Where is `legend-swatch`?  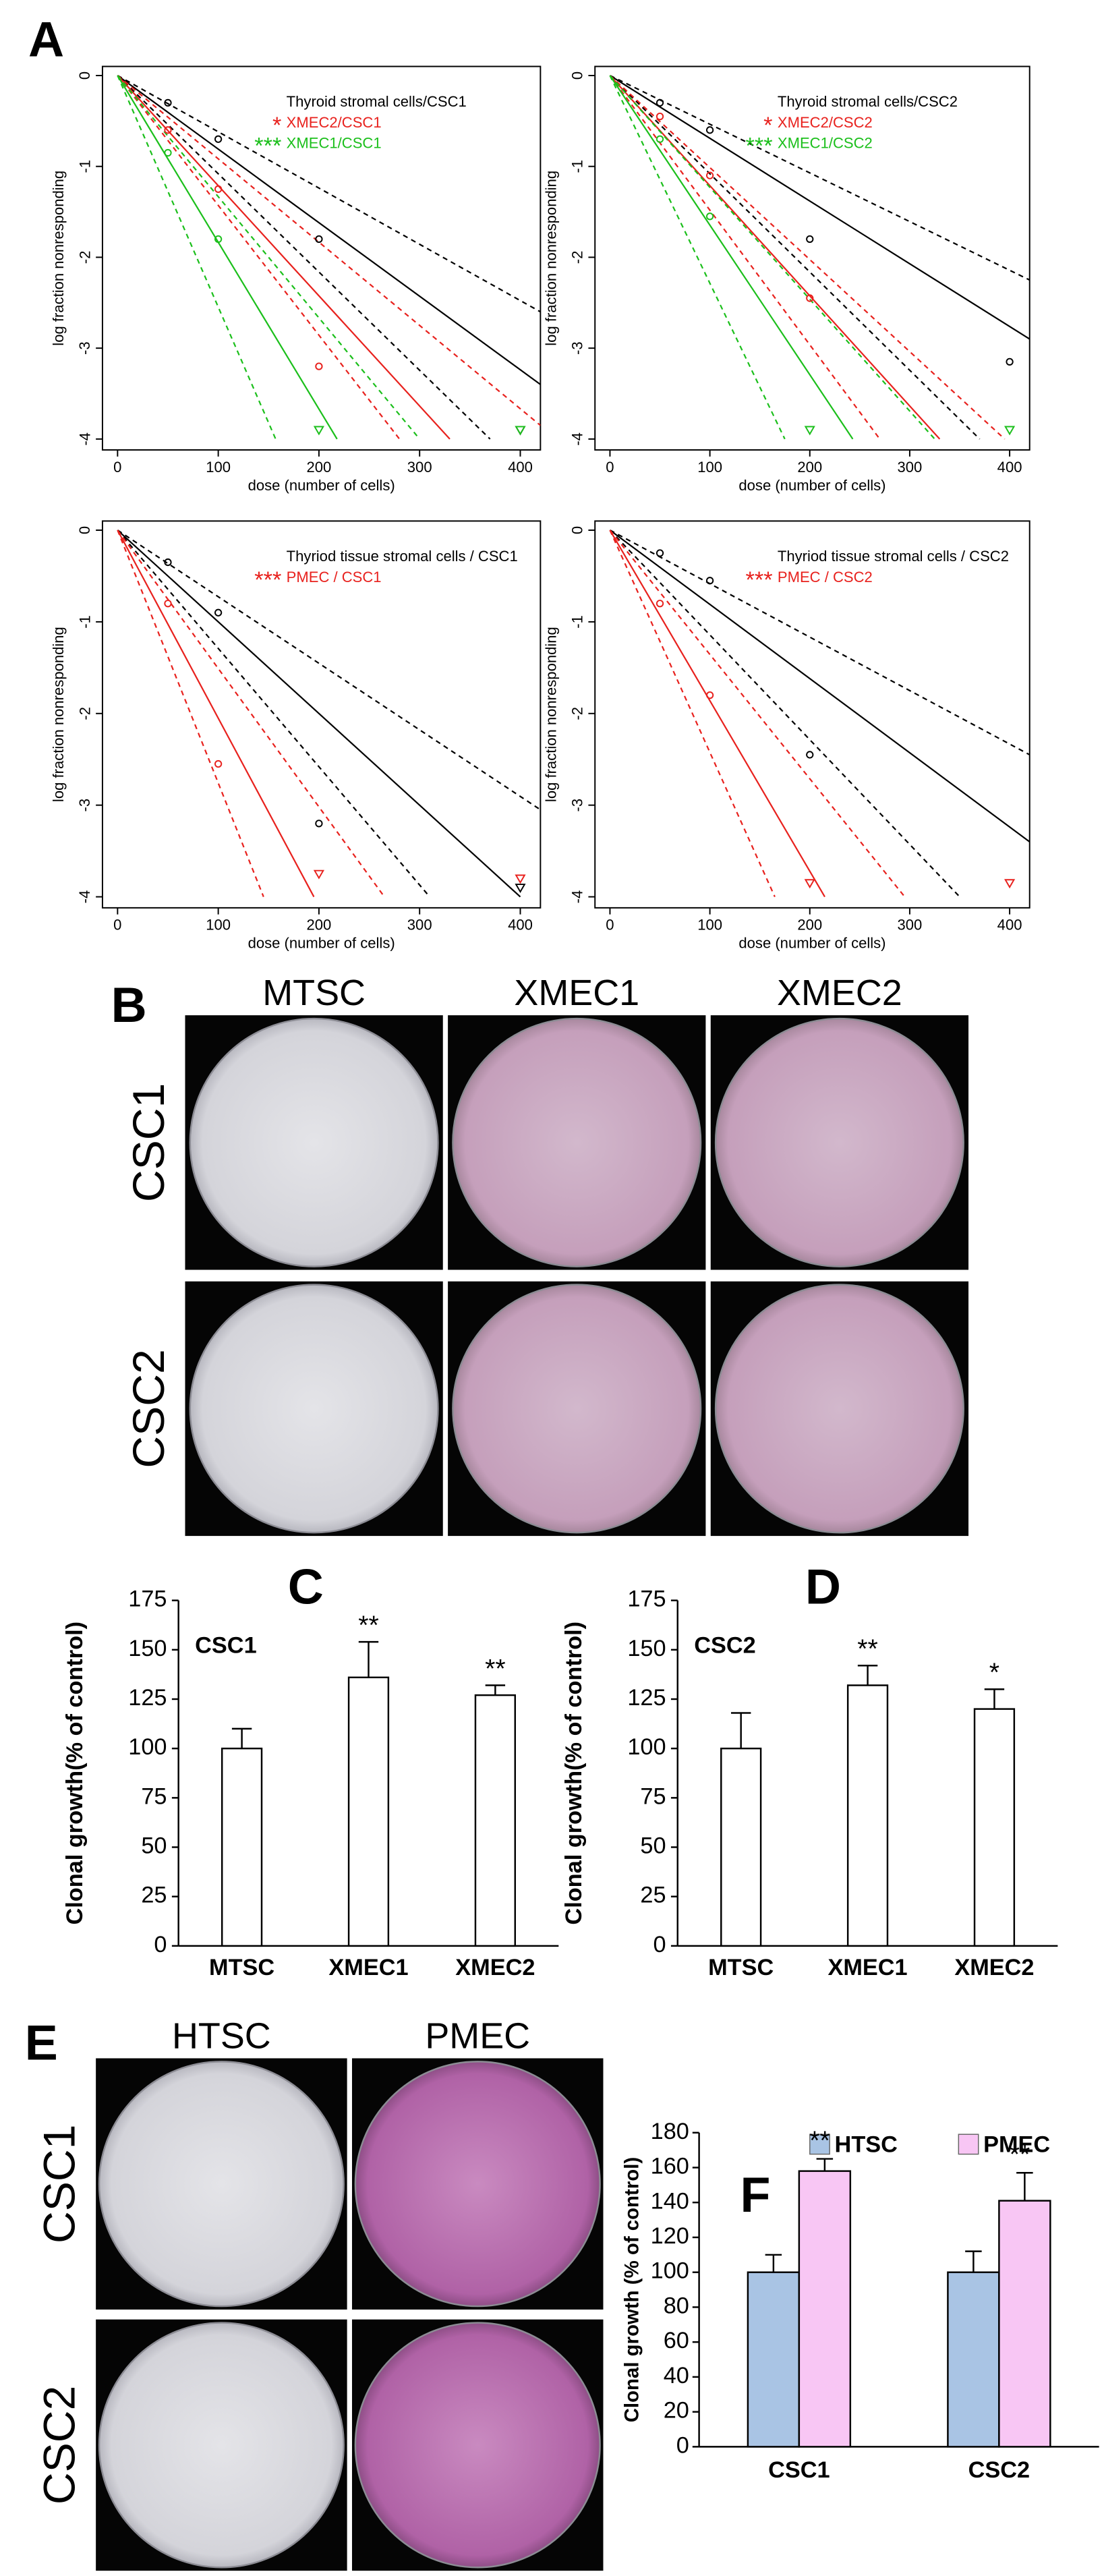 legend-swatch is located at coordinates (968, 2144).